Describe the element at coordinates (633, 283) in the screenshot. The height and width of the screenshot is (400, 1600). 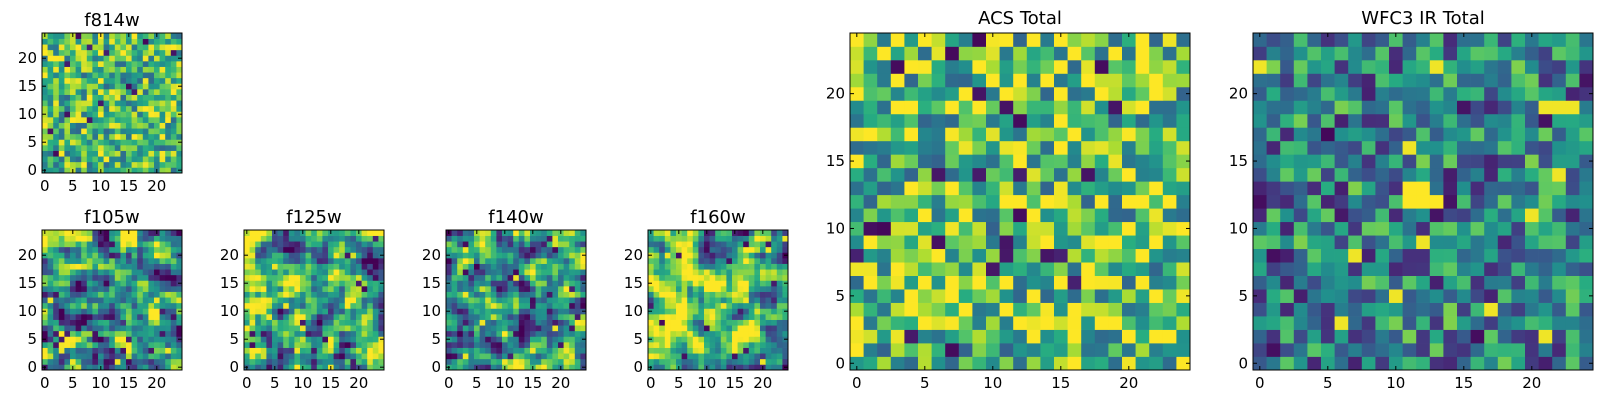
I see `y-tick-label: 15` at that location.